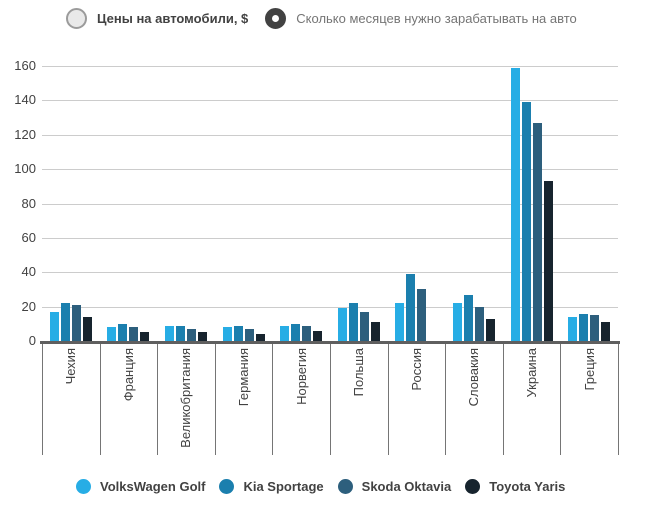 The image size is (648, 511). Describe the element at coordinates (417, 401) in the screenshot. I see `category-label-box: Россия` at that location.